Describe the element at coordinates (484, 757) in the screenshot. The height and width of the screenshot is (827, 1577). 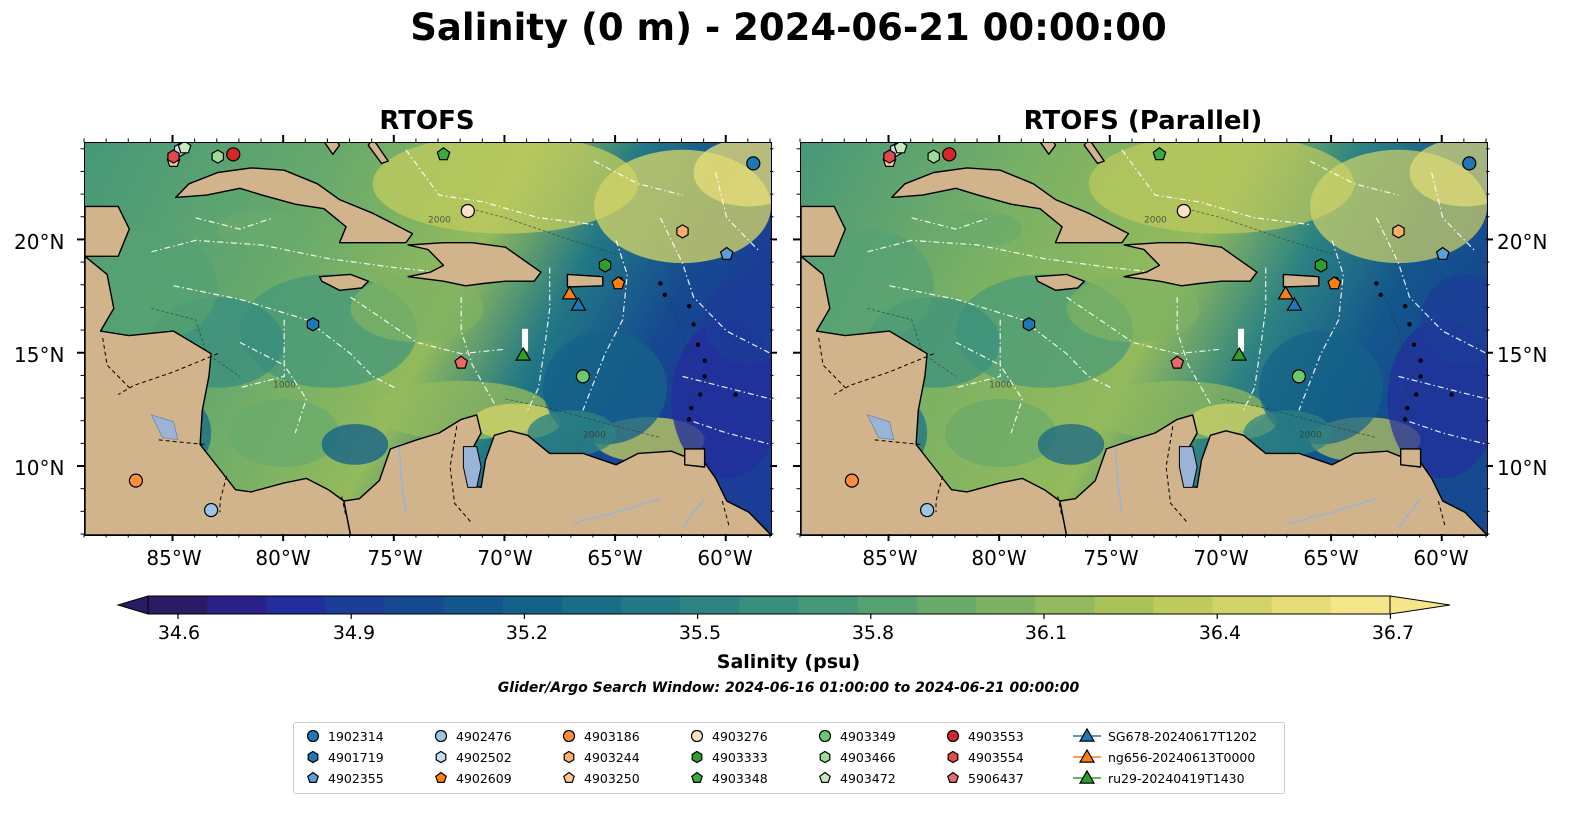
I see `legend-label: 4902502` at that location.